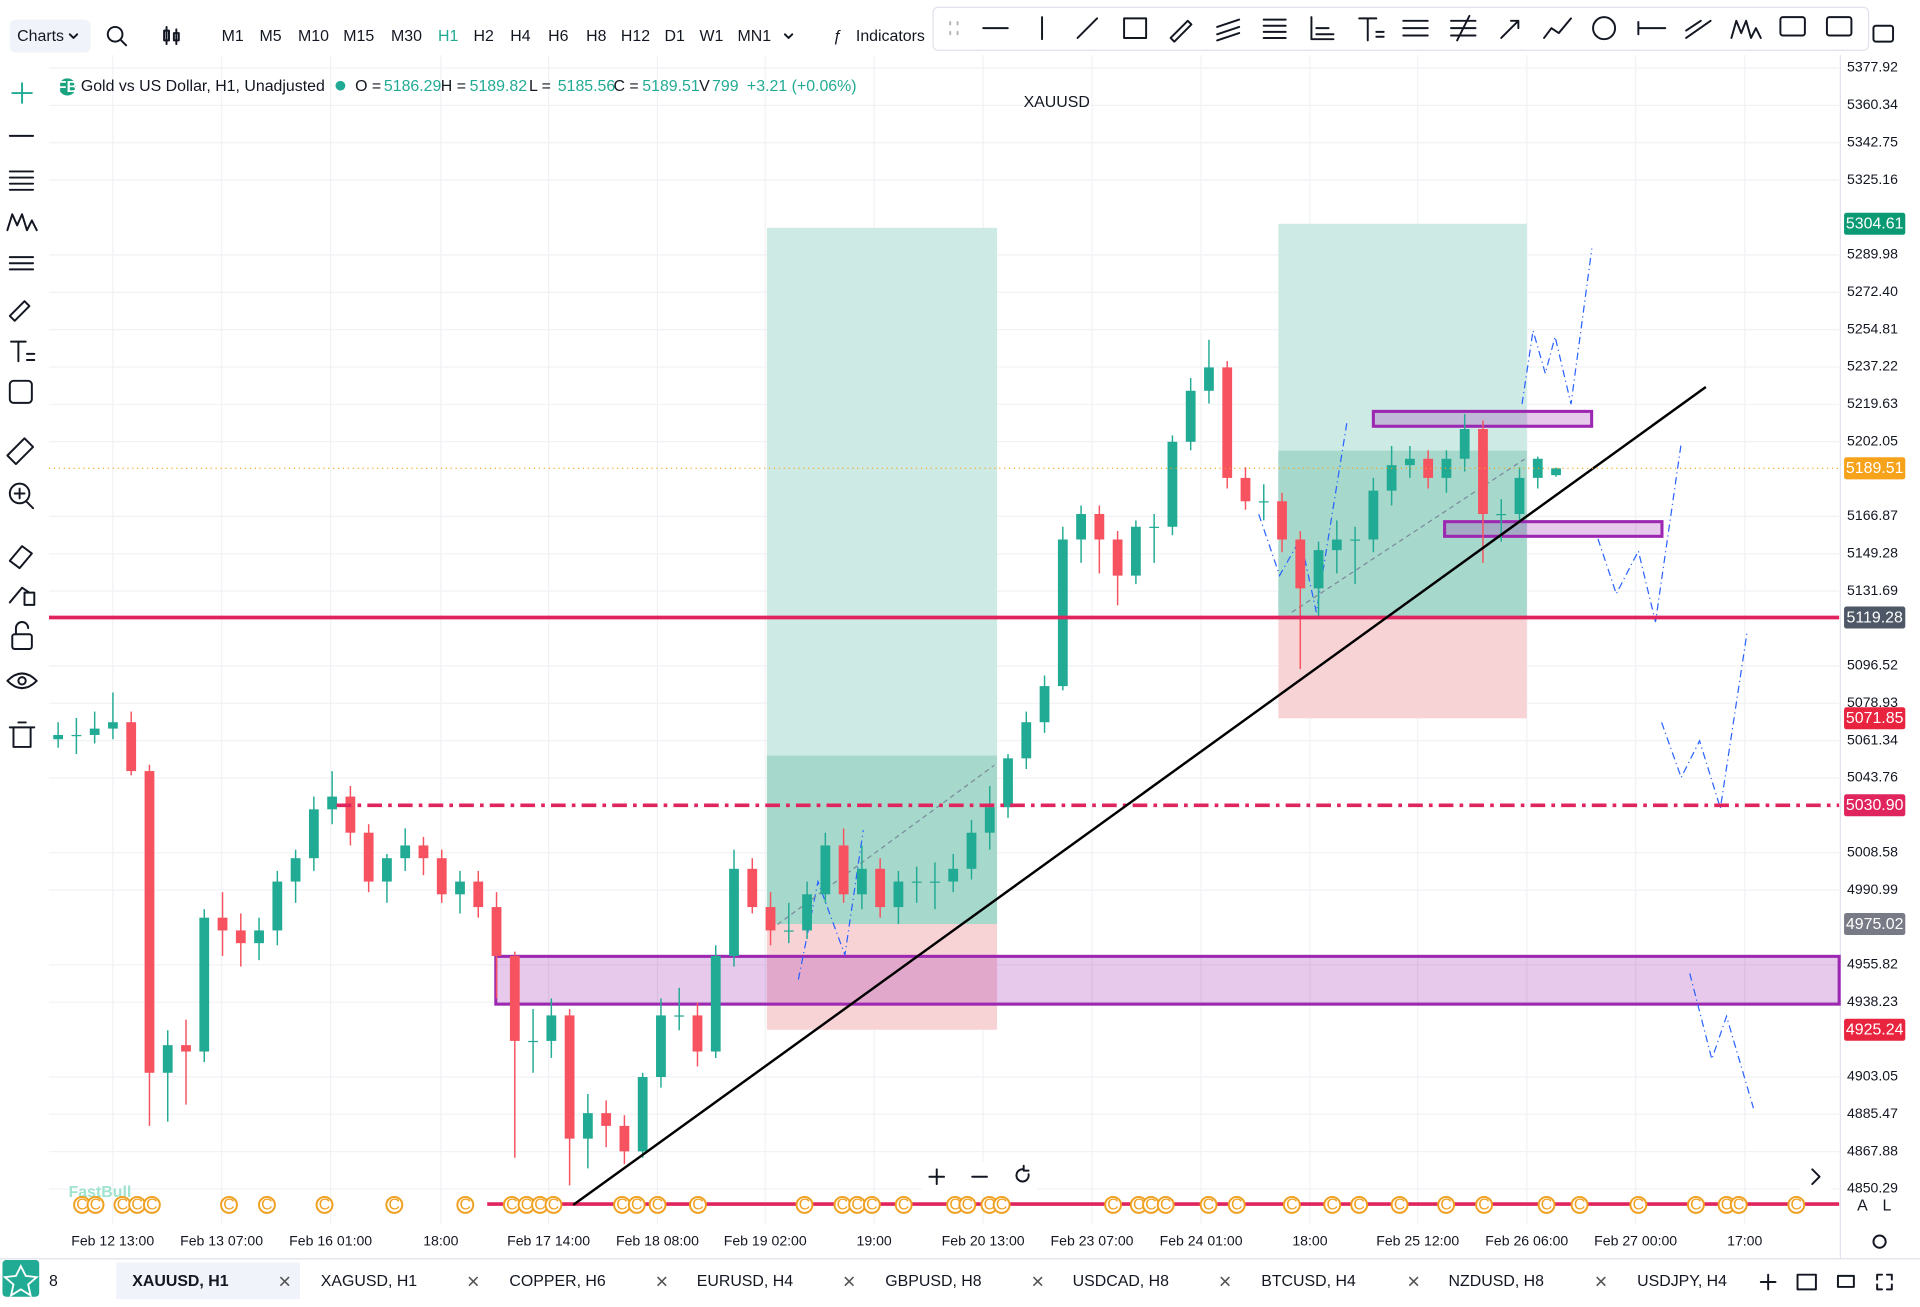 The image size is (1920, 1307). What do you see at coordinates (115, 34) in the screenshot?
I see `search-icon` at bounding box center [115, 34].